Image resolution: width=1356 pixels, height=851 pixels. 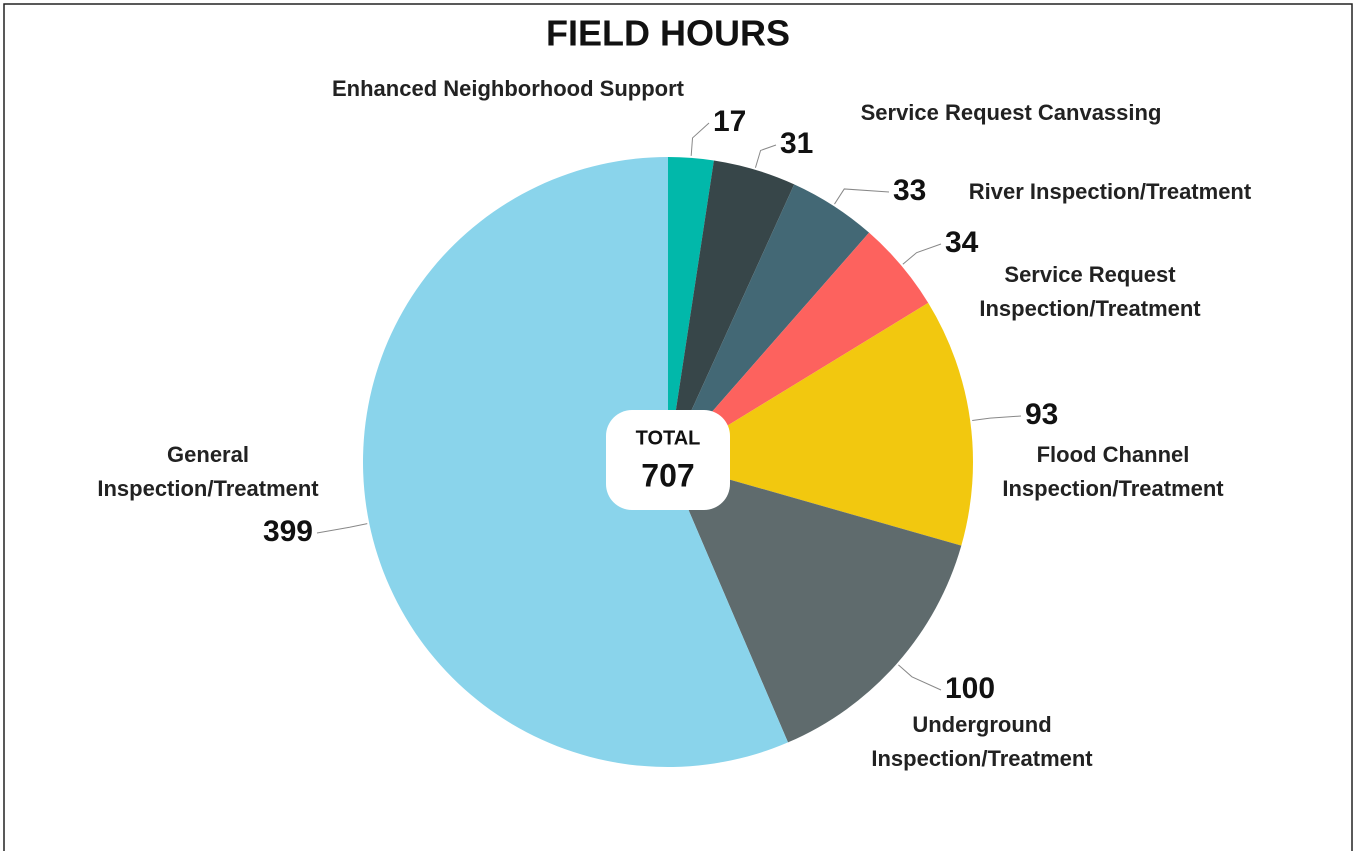 I want to click on category-label: Underground Inspection/Treatment, so click(x=982, y=741).